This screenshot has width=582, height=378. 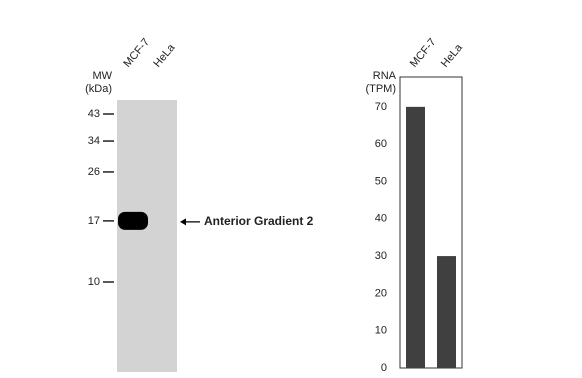 I want to click on y-tick-label: 40, so click(x=381, y=219).